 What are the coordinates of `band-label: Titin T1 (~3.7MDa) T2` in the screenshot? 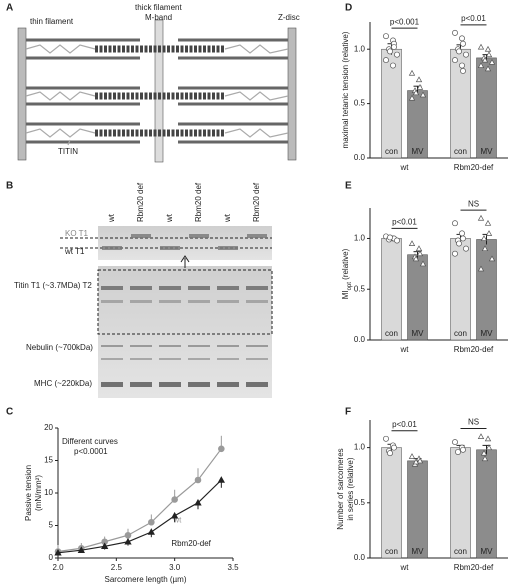 It's located at (53, 285).